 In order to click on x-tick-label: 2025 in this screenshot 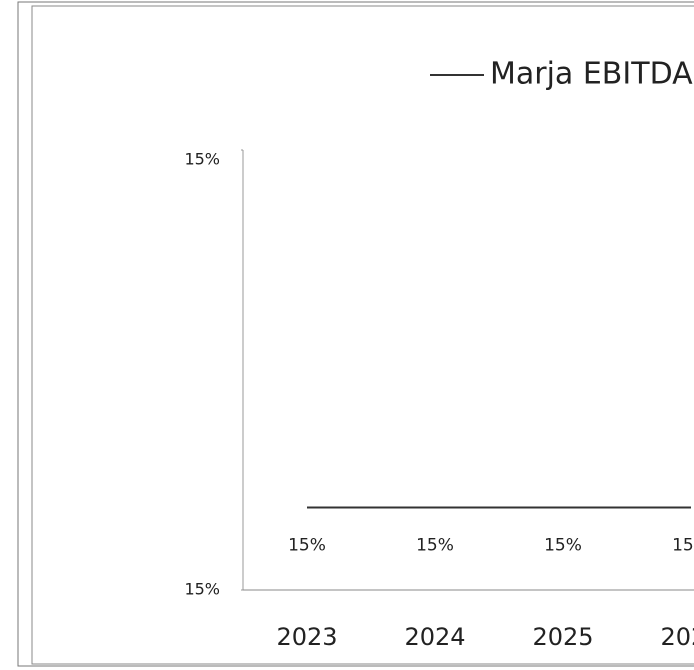, I will do `click(562, 637)`.